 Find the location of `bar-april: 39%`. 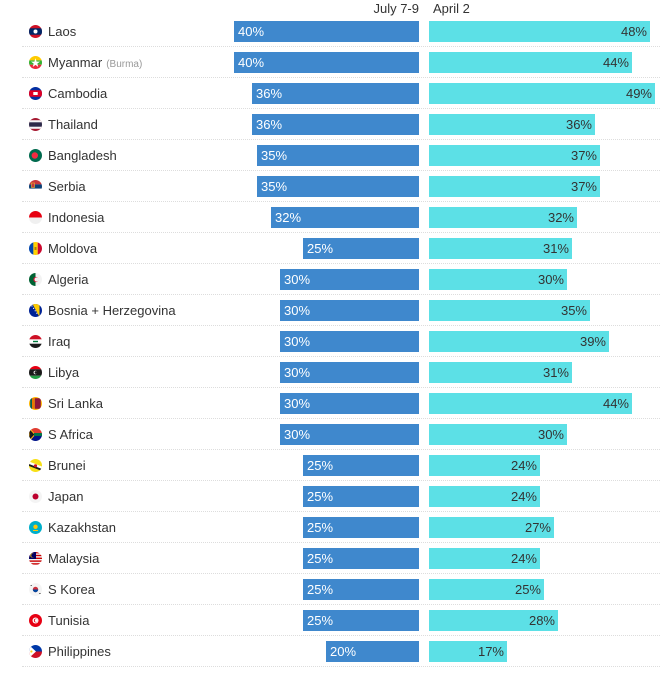

bar-april: 39% is located at coordinates (519, 341).